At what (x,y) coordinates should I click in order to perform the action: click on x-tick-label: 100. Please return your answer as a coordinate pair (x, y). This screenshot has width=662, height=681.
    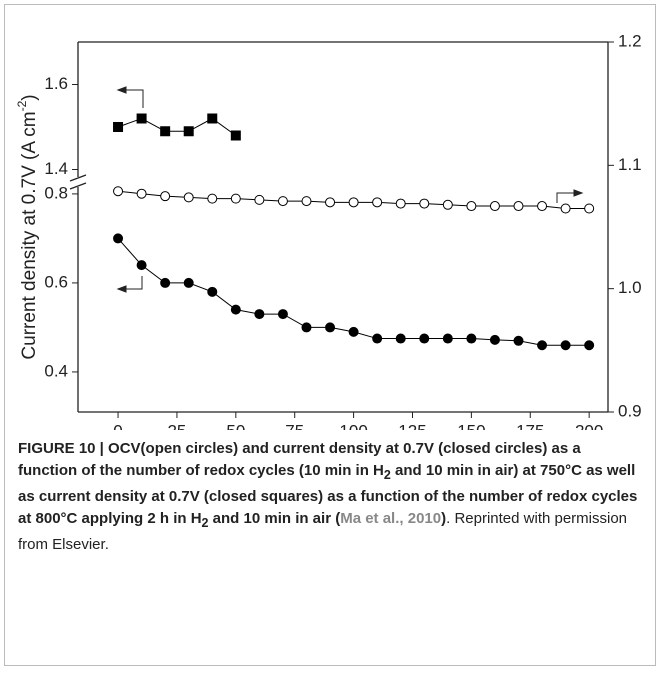
    Looking at the image, I should click on (353, 425).